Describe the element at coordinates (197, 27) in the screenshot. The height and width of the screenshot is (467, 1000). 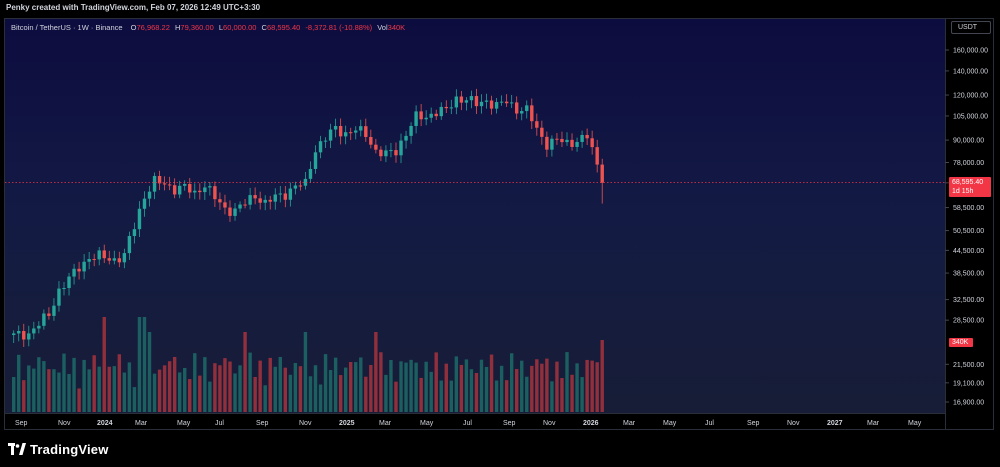
I see `legend-high: 79,360.00` at that location.